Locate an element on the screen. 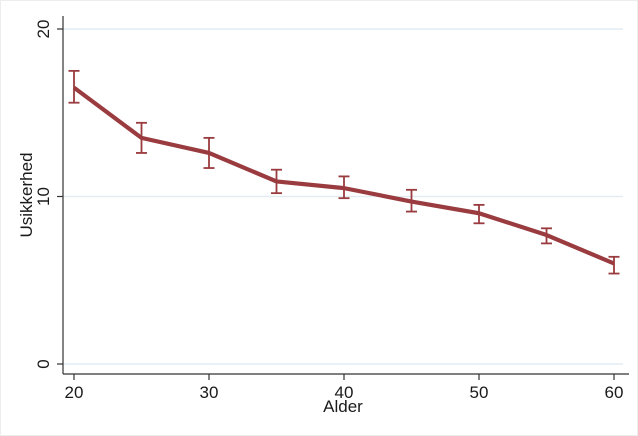 Image resolution: width=638 pixels, height=436 pixels. x-tick-label: 30 is located at coordinates (209, 392).